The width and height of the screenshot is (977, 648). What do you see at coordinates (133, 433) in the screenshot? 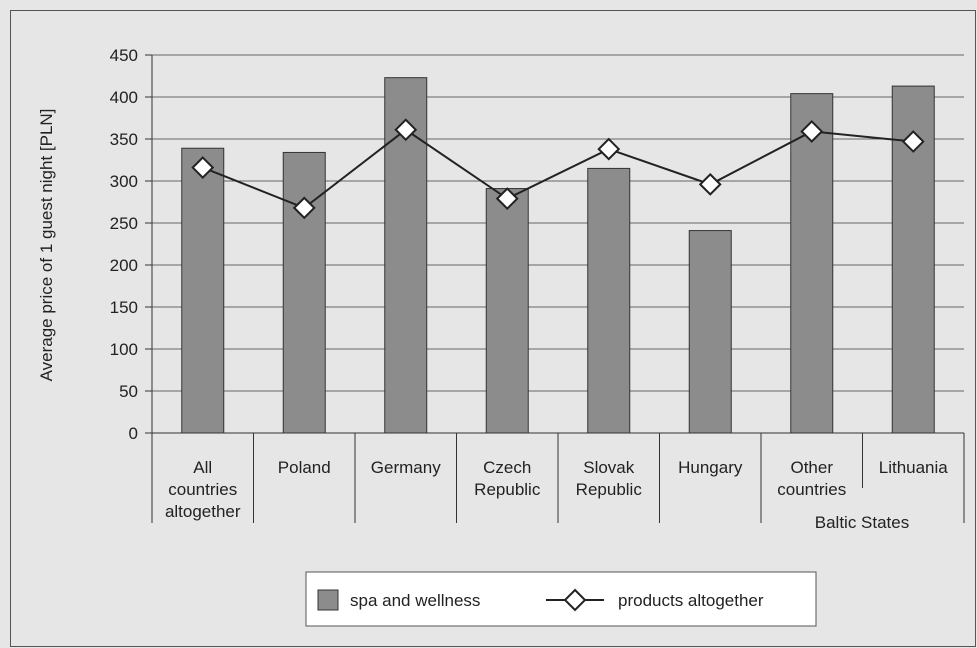
I see `y-tick-label: 0` at bounding box center [133, 433].